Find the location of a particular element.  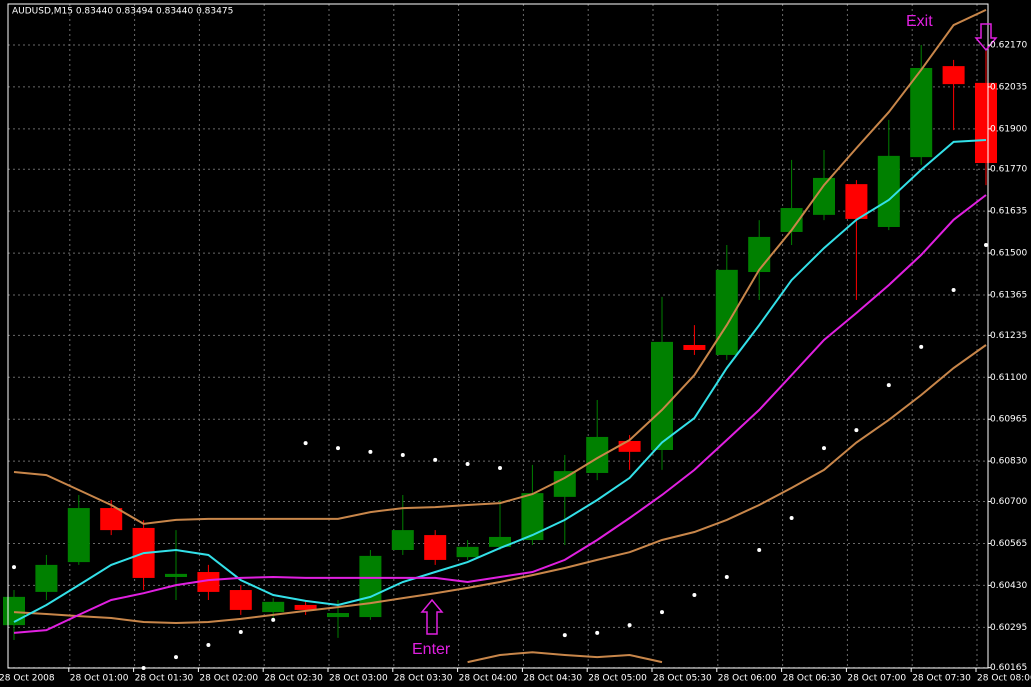

y-tick-label: 0.60830 is located at coordinates (1008, 462).